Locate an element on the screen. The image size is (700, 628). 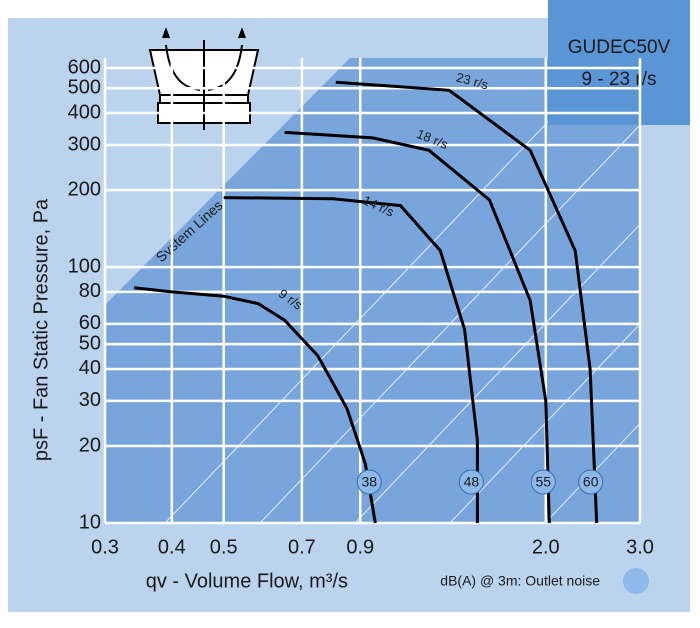
y-tick-label: 20 is located at coordinates (90, 445).